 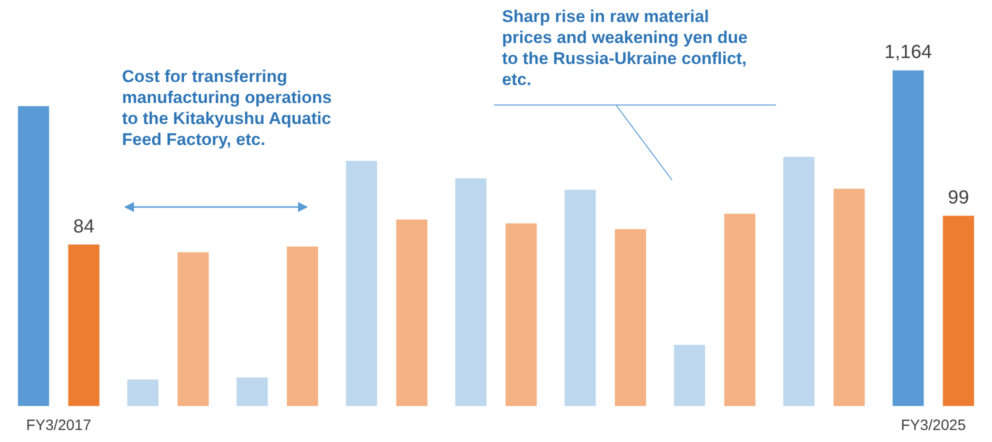 What do you see at coordinates (227, 108) in the screenshot?
I see `annotation: Cost for transferring manufacturing operations to the Kitakyushu Aquatic Feed Factory, etc.` at bounding box center [227, 108].